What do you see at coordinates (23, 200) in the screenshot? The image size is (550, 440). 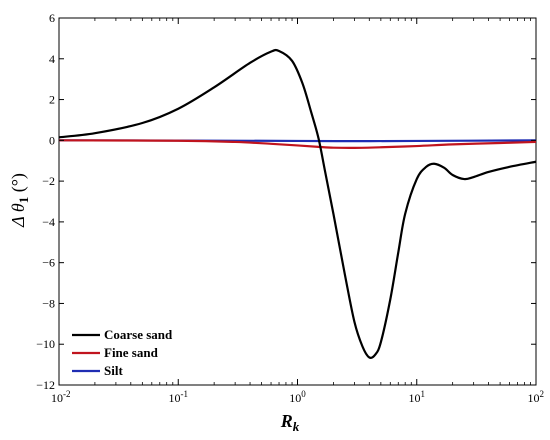 I see `y-axis-label-sub: 1` at bounding box center [23, 200].